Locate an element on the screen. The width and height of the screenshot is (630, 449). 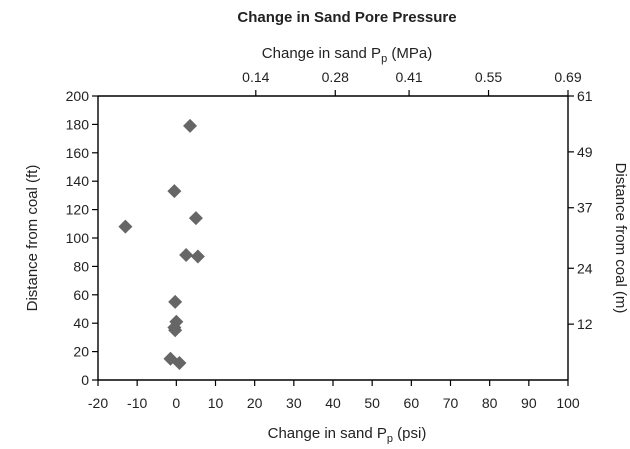
x-bottom-tick-label: 0 is located at coordinates (176, 403).